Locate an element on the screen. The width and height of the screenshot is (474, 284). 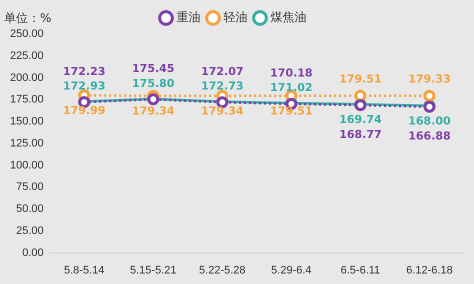
y-tick-label: 200.00 is located at coordinates (27, 78).